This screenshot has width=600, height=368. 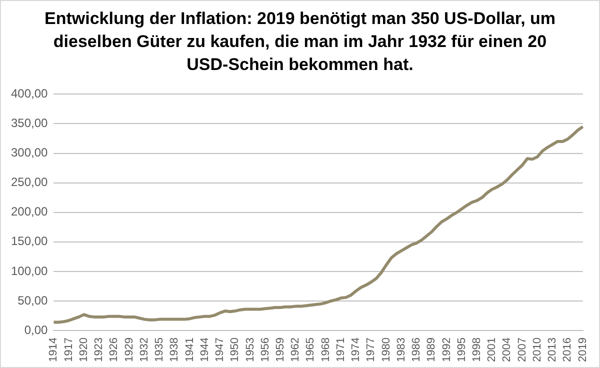 I want to click on x-tick-label: 1992, so click(x=446, y=350).